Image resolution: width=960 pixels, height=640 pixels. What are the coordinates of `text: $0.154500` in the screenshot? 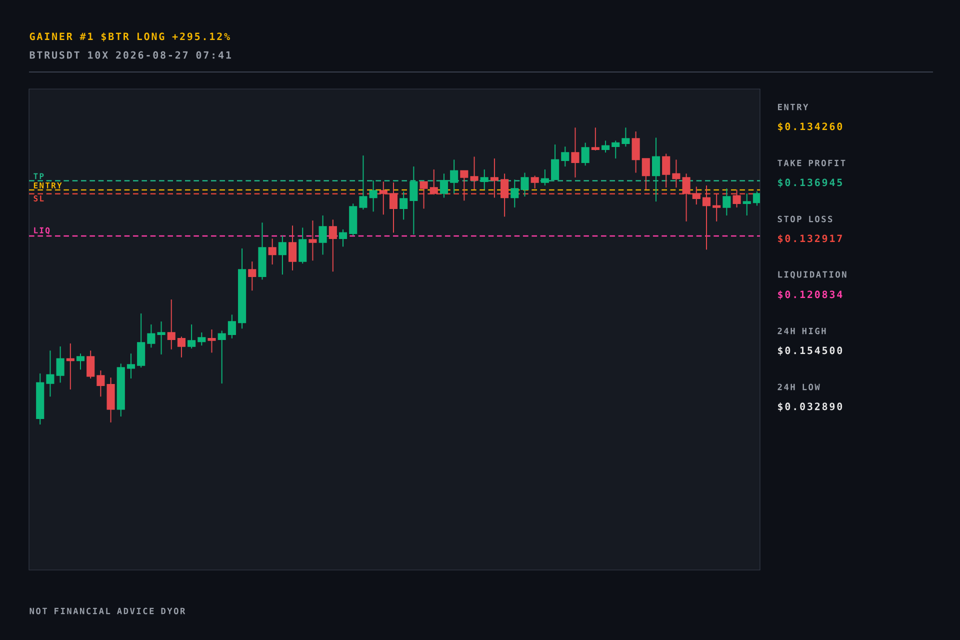 It's located at (810, 351).